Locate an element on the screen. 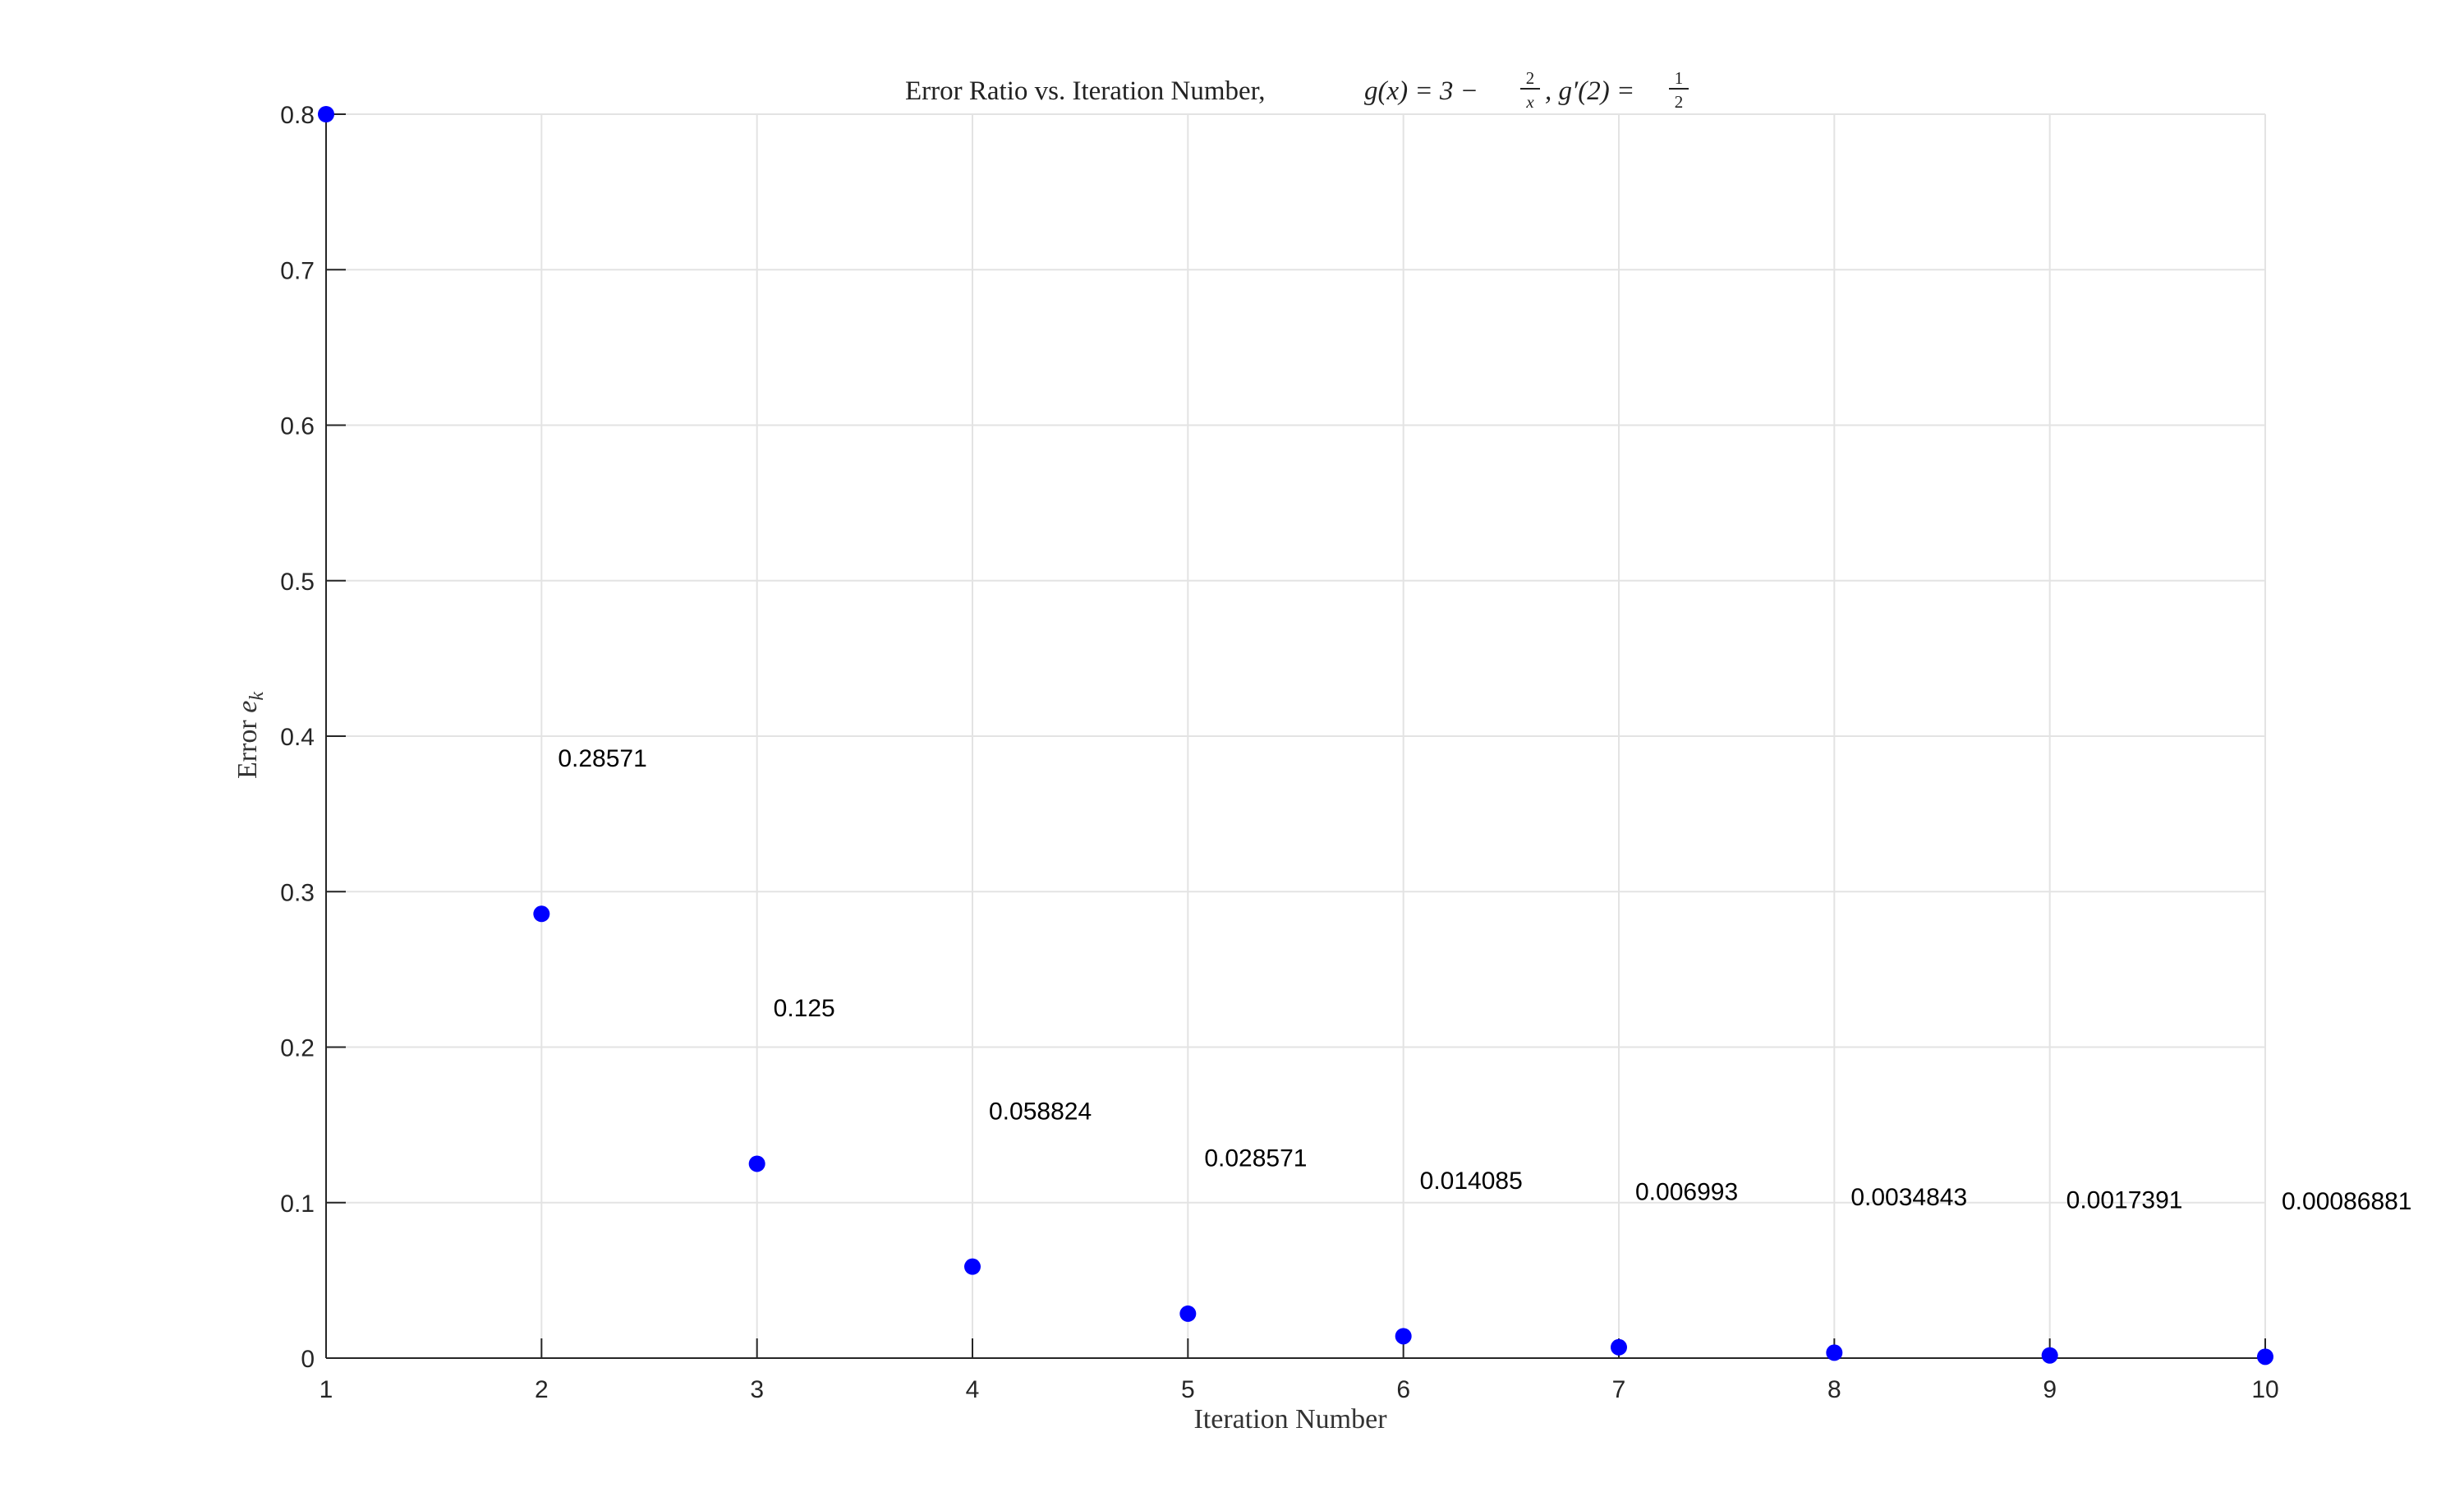 The image size is (2464, 1506). data-label: 0.006993 is located at coordinates (1686, 1192).